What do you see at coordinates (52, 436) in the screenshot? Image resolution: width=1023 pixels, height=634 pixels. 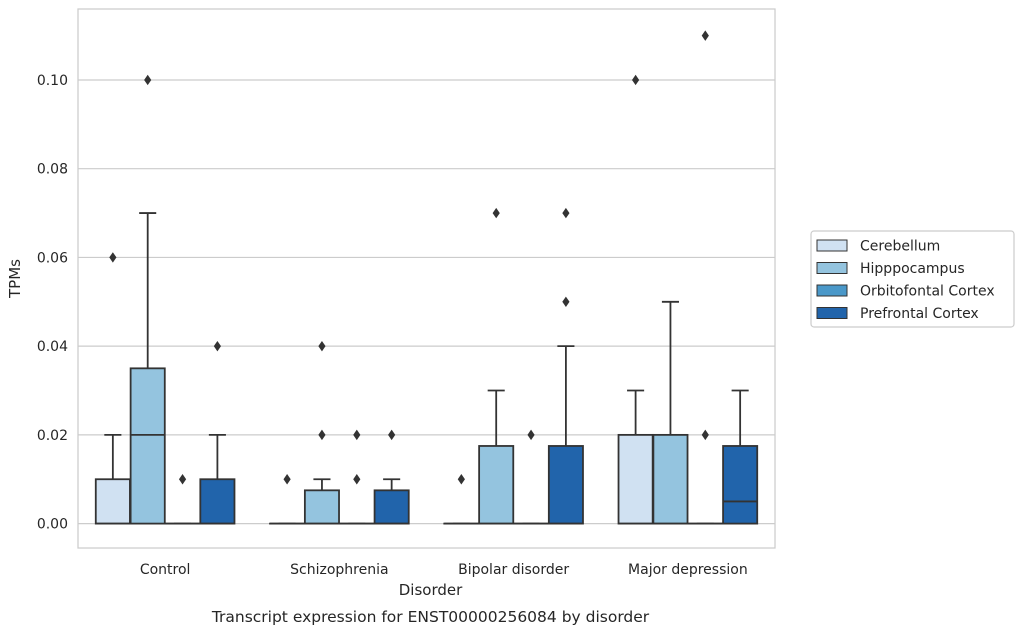 I see `y-tick-label: 0.02` at bounding box center [52, 436].